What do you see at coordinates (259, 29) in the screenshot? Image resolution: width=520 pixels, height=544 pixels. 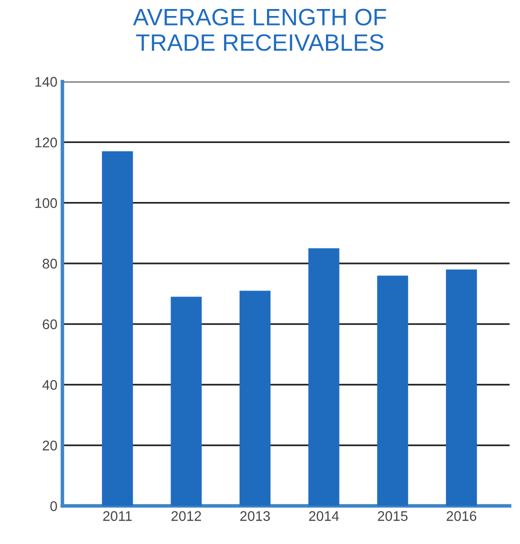 I see `chart-title: AVERAGE LENGTH OF TRADE RECEIVABLES` at bounding box center [259, 29].